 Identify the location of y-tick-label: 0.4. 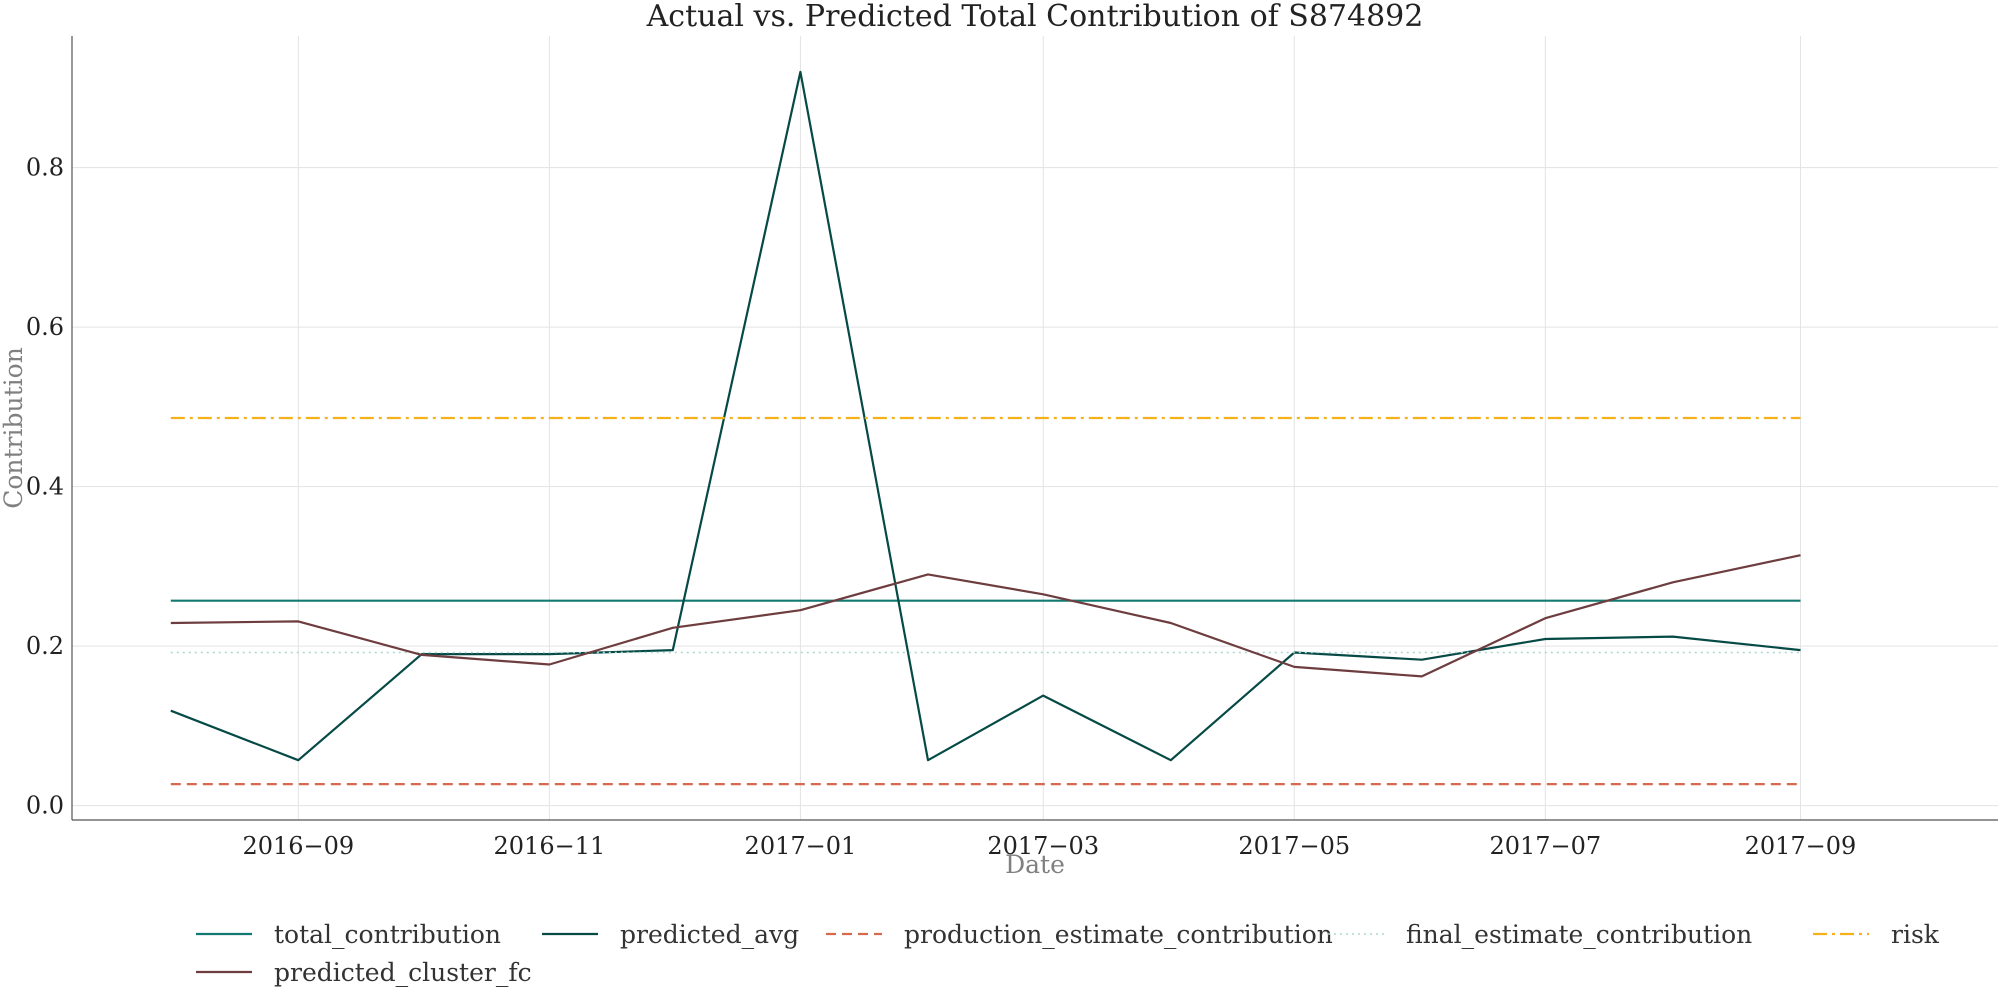
(45, 487).